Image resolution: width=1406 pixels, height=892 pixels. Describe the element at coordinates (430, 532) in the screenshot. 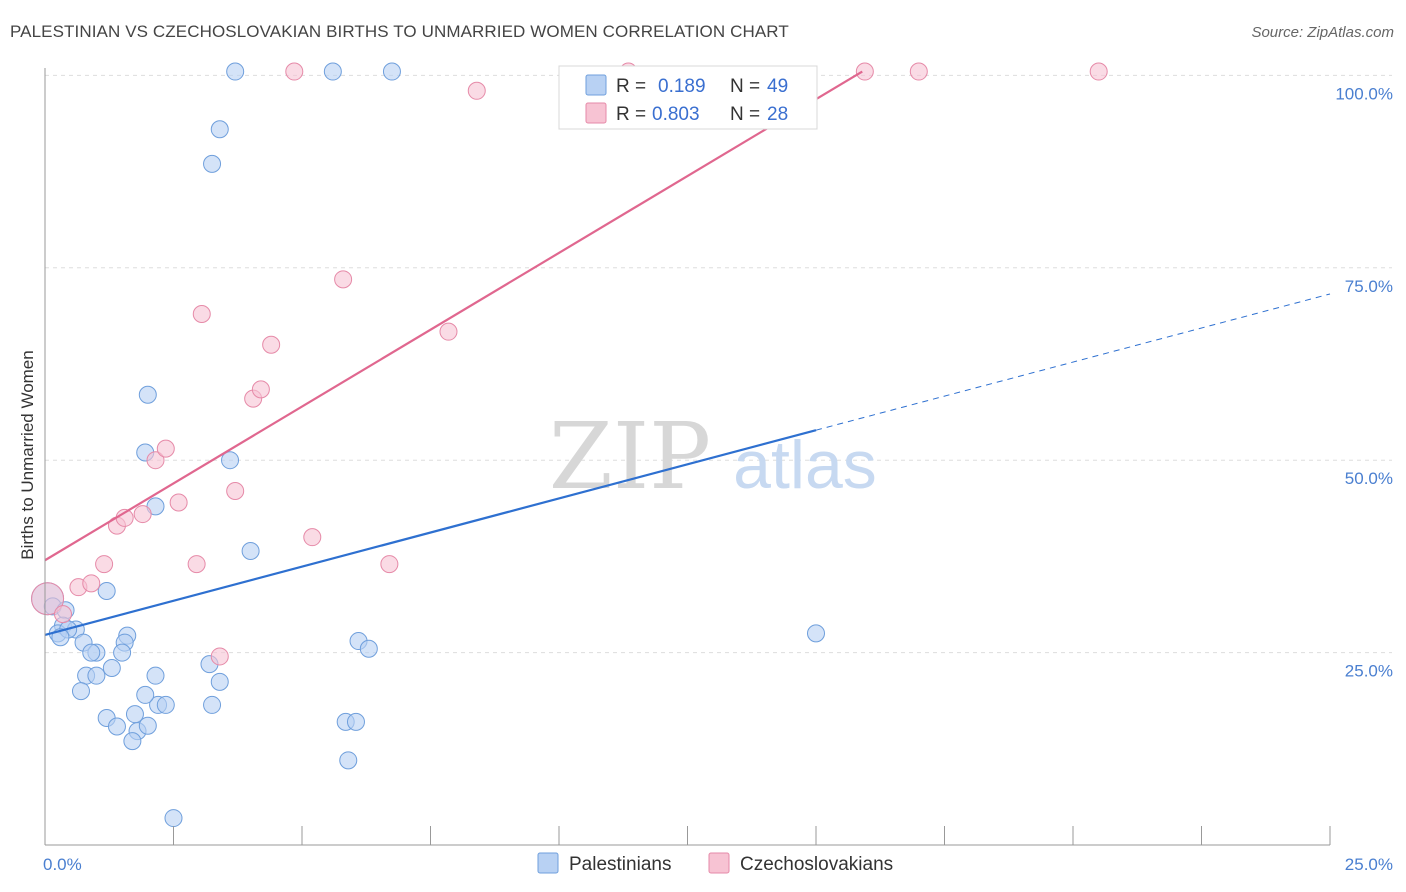

I see `palestinian-trend-line` at that location.